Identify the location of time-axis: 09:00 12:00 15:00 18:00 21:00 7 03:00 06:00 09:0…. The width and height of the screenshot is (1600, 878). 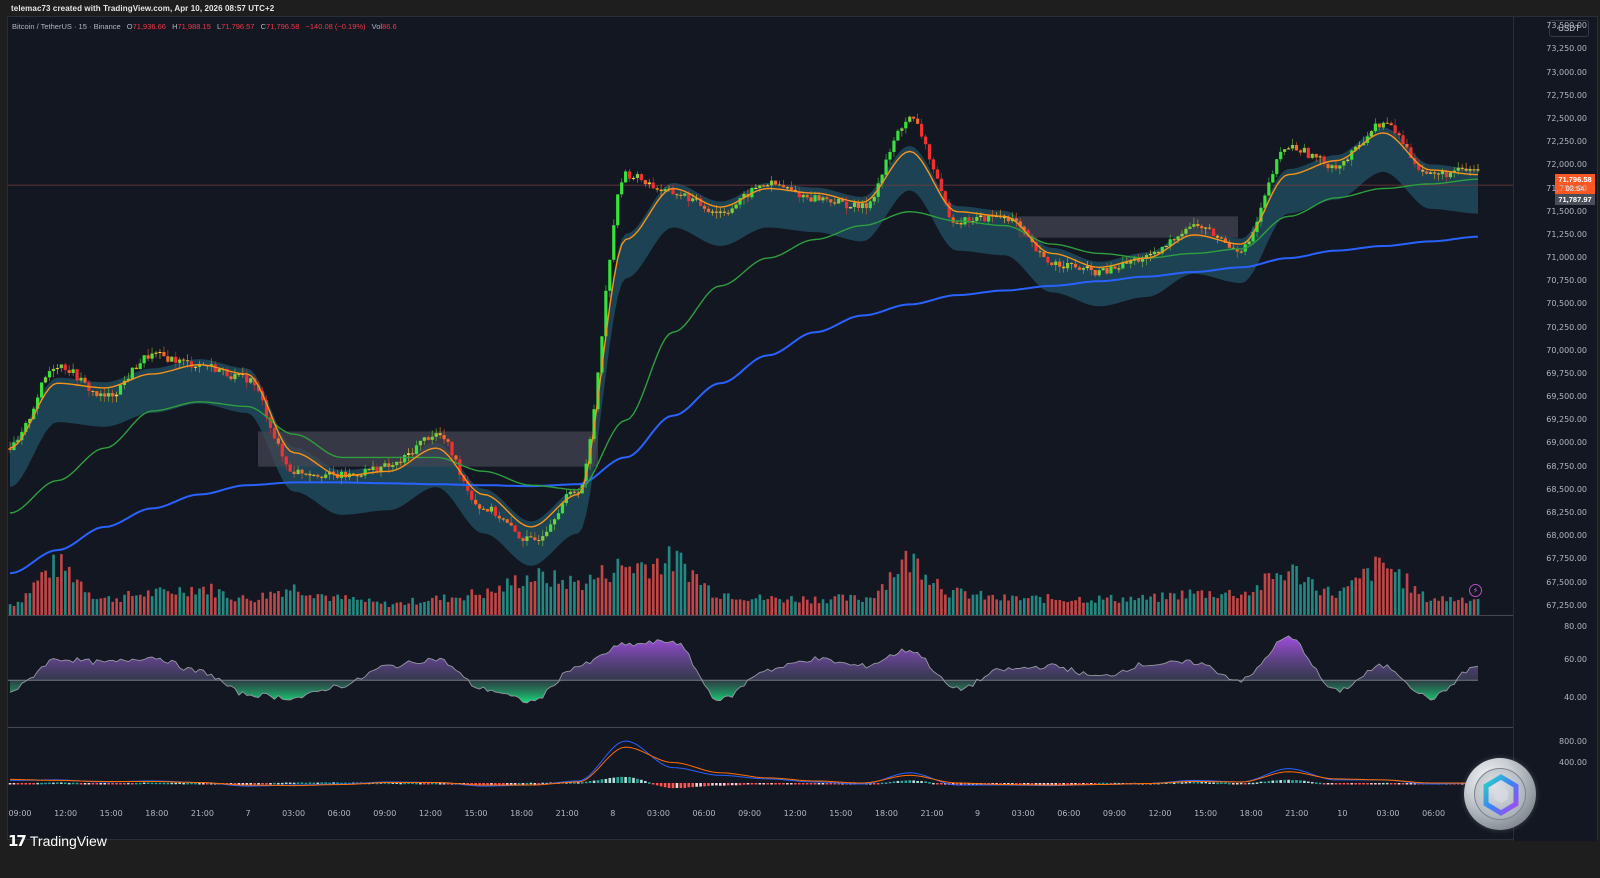
(761, 814).